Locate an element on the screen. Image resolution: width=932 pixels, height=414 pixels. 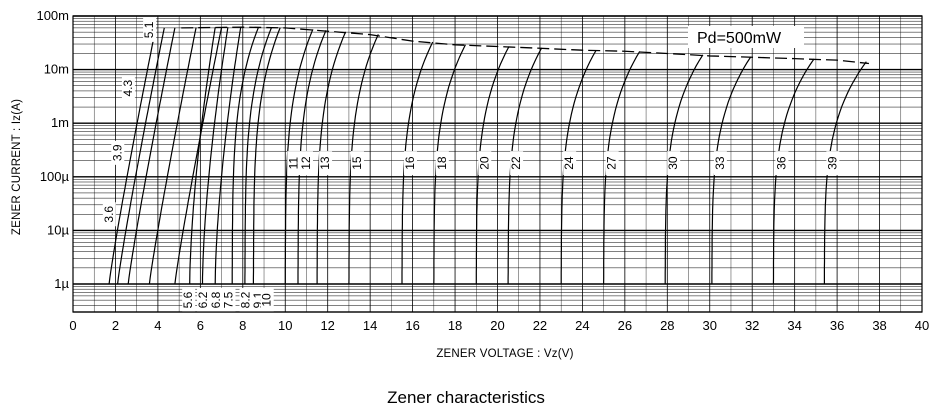
curve-label-text: 22 is located at coordinates (516, 163).